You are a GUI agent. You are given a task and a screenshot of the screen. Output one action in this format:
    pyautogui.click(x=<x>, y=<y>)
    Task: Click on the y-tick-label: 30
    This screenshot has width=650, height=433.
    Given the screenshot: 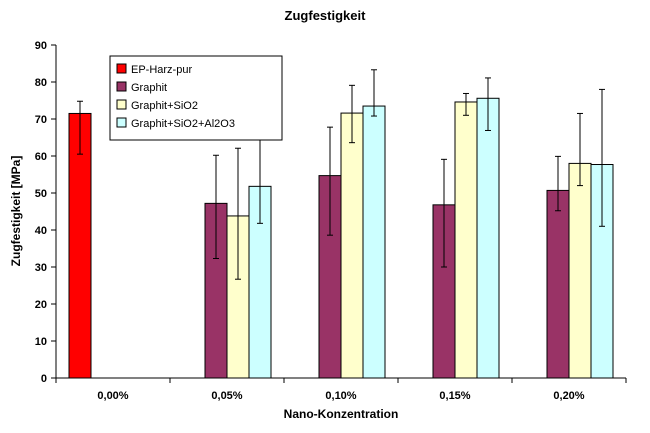 What is the action you would take?
    pyautogui.click(x=41, y=268)
    